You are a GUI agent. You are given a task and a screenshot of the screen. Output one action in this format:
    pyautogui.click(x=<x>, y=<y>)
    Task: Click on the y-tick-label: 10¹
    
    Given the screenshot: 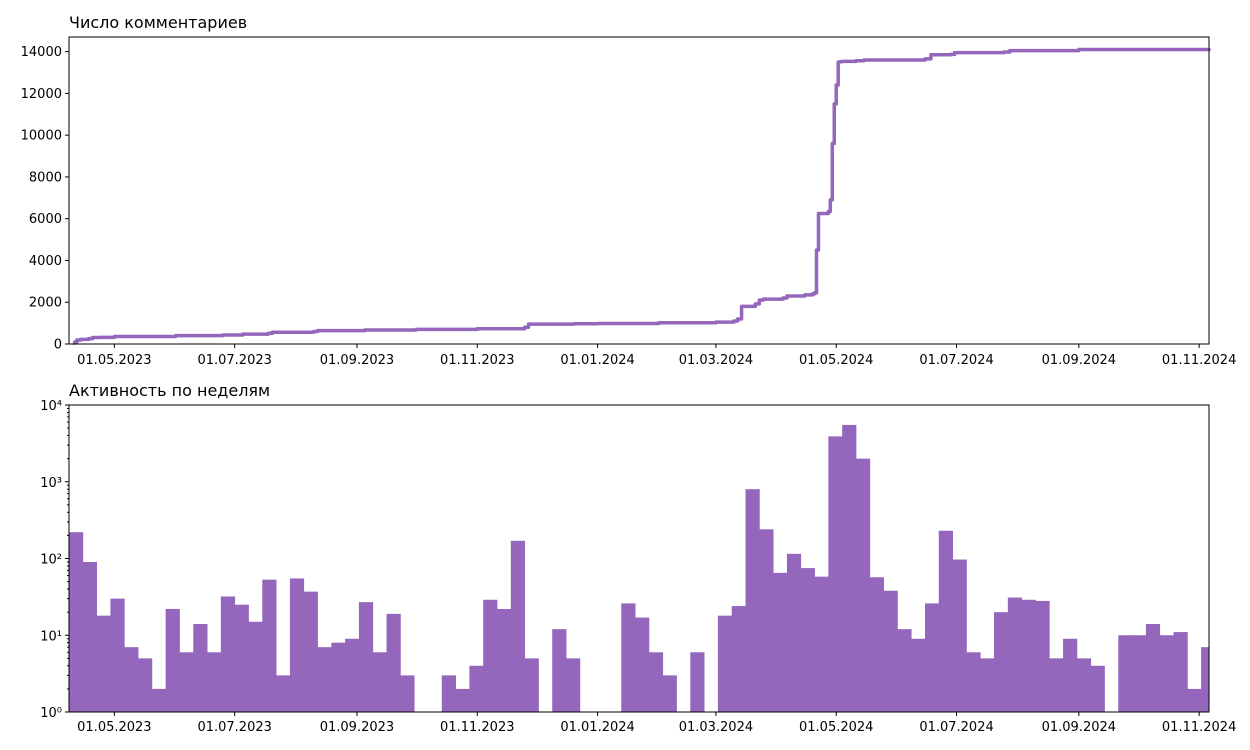 What is the action you would take?
    pyautogui.click(x=51, y=636)
    